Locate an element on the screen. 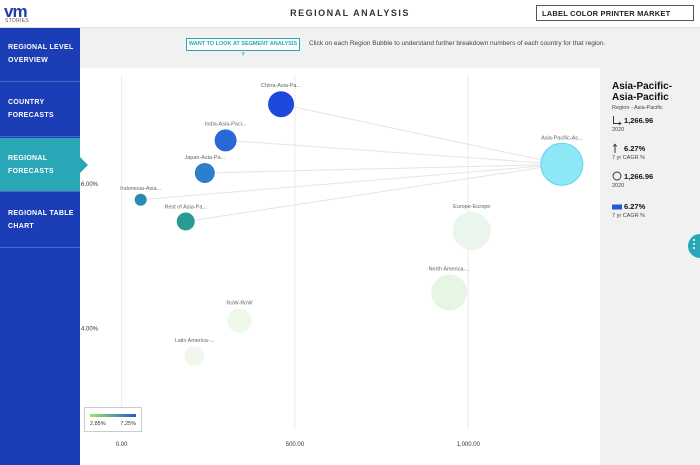 Image resolution: width=700 pixels, height=465 pixels. color-scale-icon is located at coordinates (617, 207).